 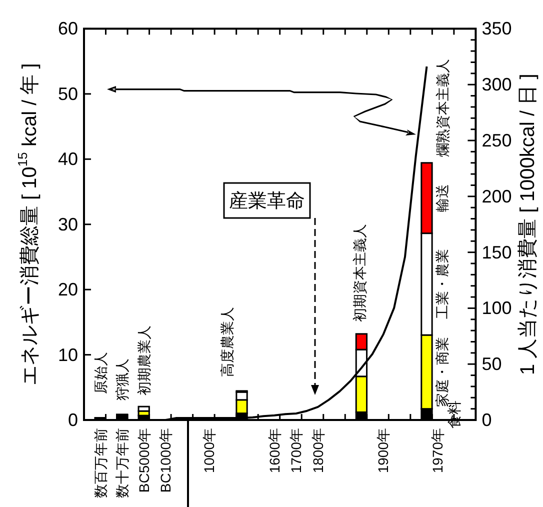 I want to click on text: 輸送, so click(x=442, y=198).